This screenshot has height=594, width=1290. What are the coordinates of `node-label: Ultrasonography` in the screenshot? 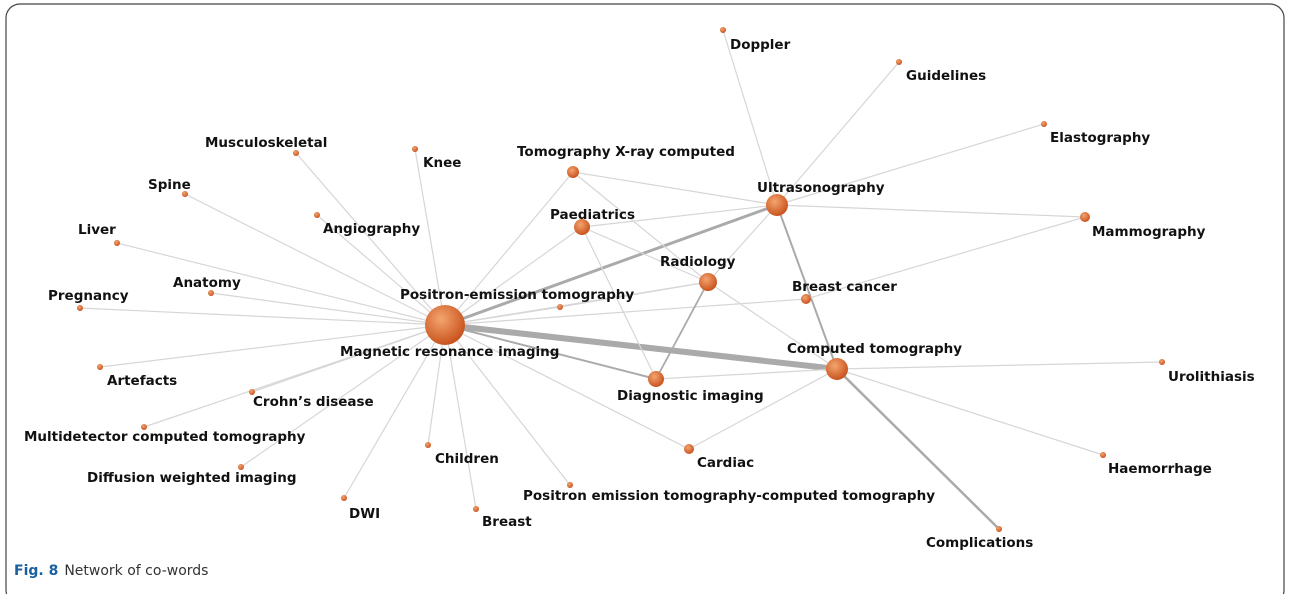 It's located at (821, 188).